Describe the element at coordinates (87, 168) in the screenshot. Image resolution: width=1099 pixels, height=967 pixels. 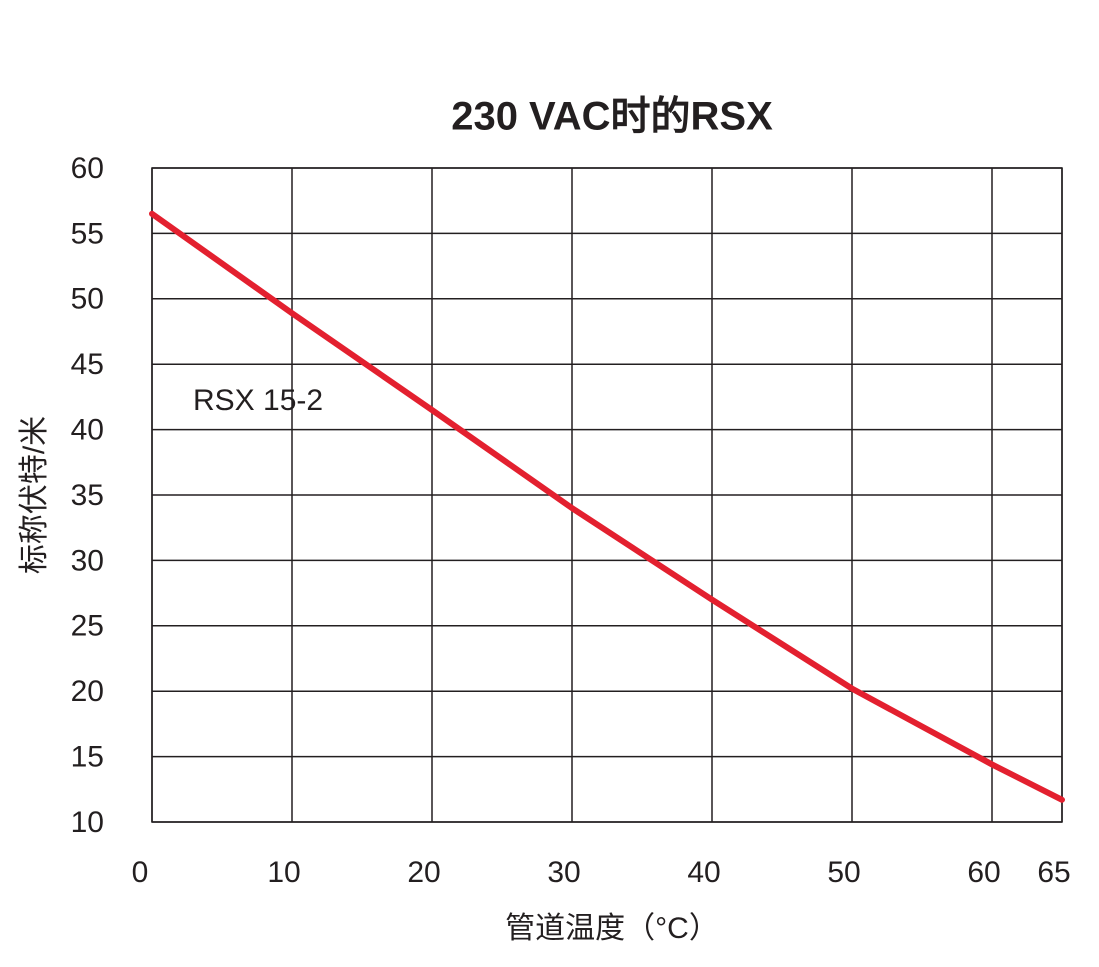
I see `y-tick-label: 60` at that location.